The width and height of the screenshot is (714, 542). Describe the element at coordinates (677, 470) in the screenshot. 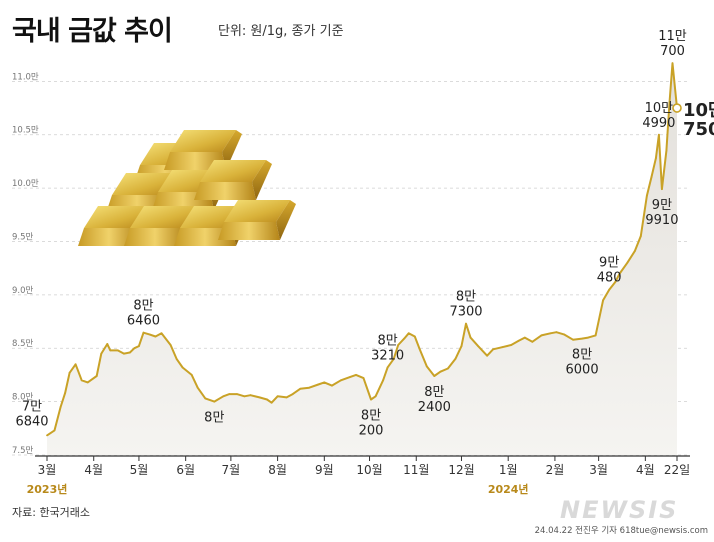

I see `x-tick-label: 22일` at that location.